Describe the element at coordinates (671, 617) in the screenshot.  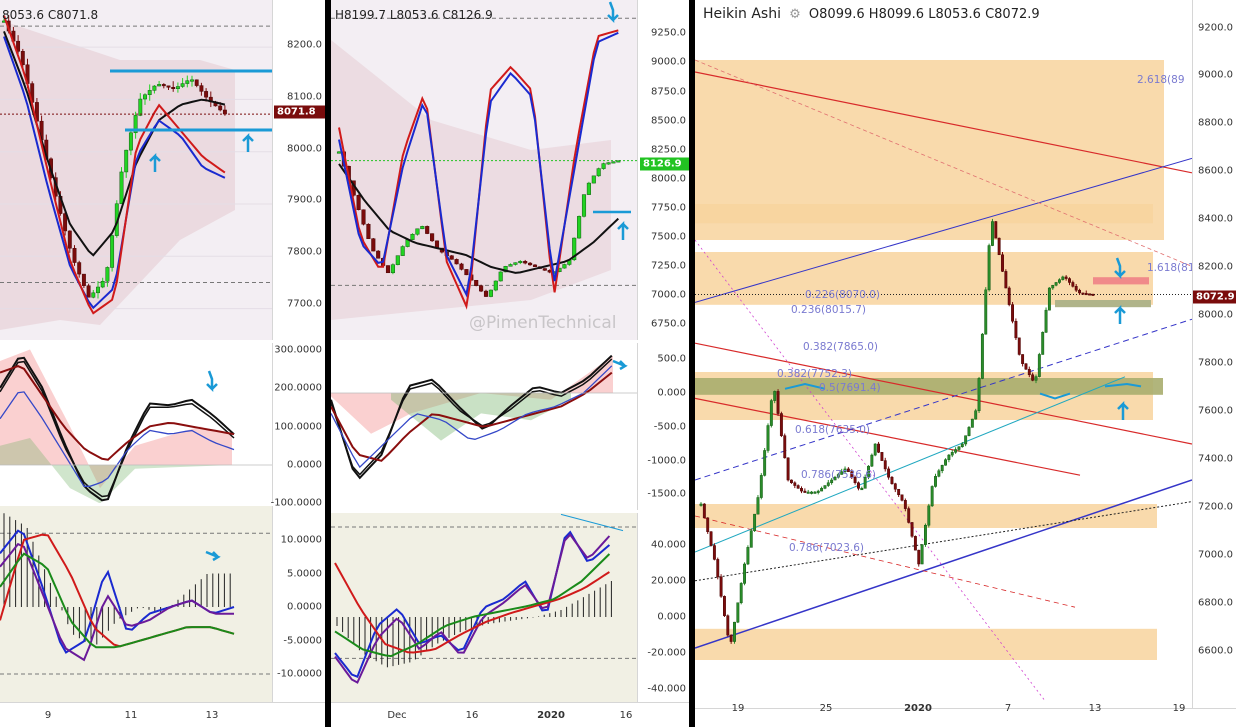
I see `middle-osc2-tick: 0.000` at that location.